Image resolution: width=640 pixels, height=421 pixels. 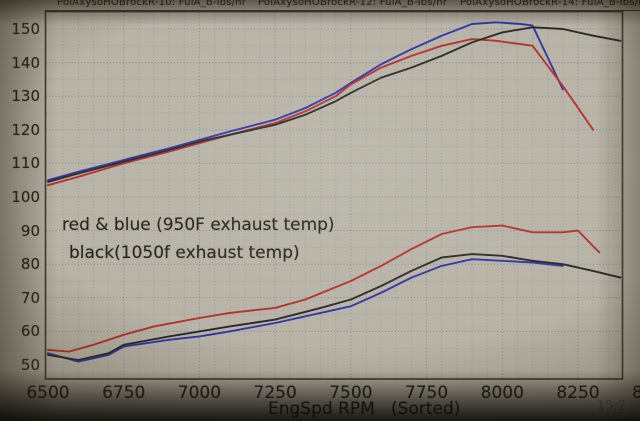 What do you see at coordinates (30, 264) in the screenshot?
I see `y-tick-label: 80` at bounding box center [30, 264].